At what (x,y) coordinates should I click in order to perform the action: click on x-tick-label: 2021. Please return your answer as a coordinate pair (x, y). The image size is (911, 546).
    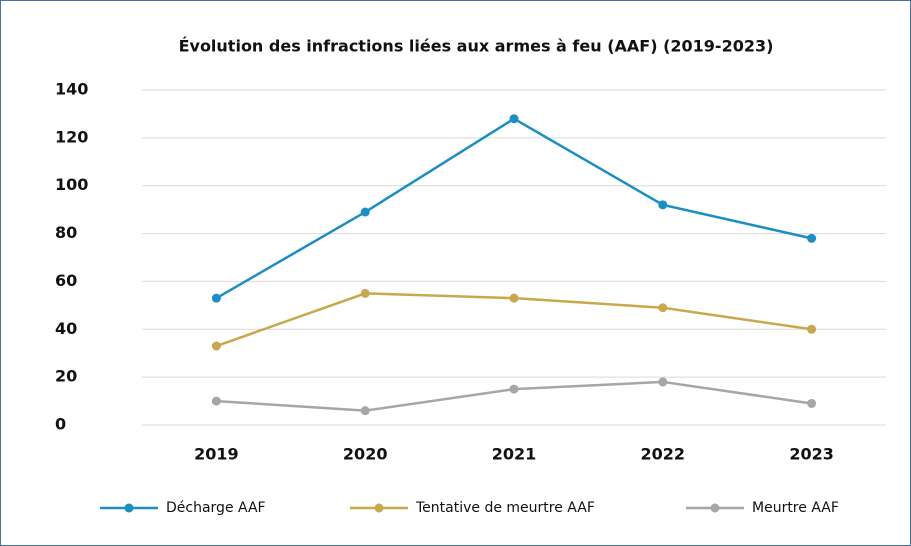
    Looking at the image, I should click on (514, 454).